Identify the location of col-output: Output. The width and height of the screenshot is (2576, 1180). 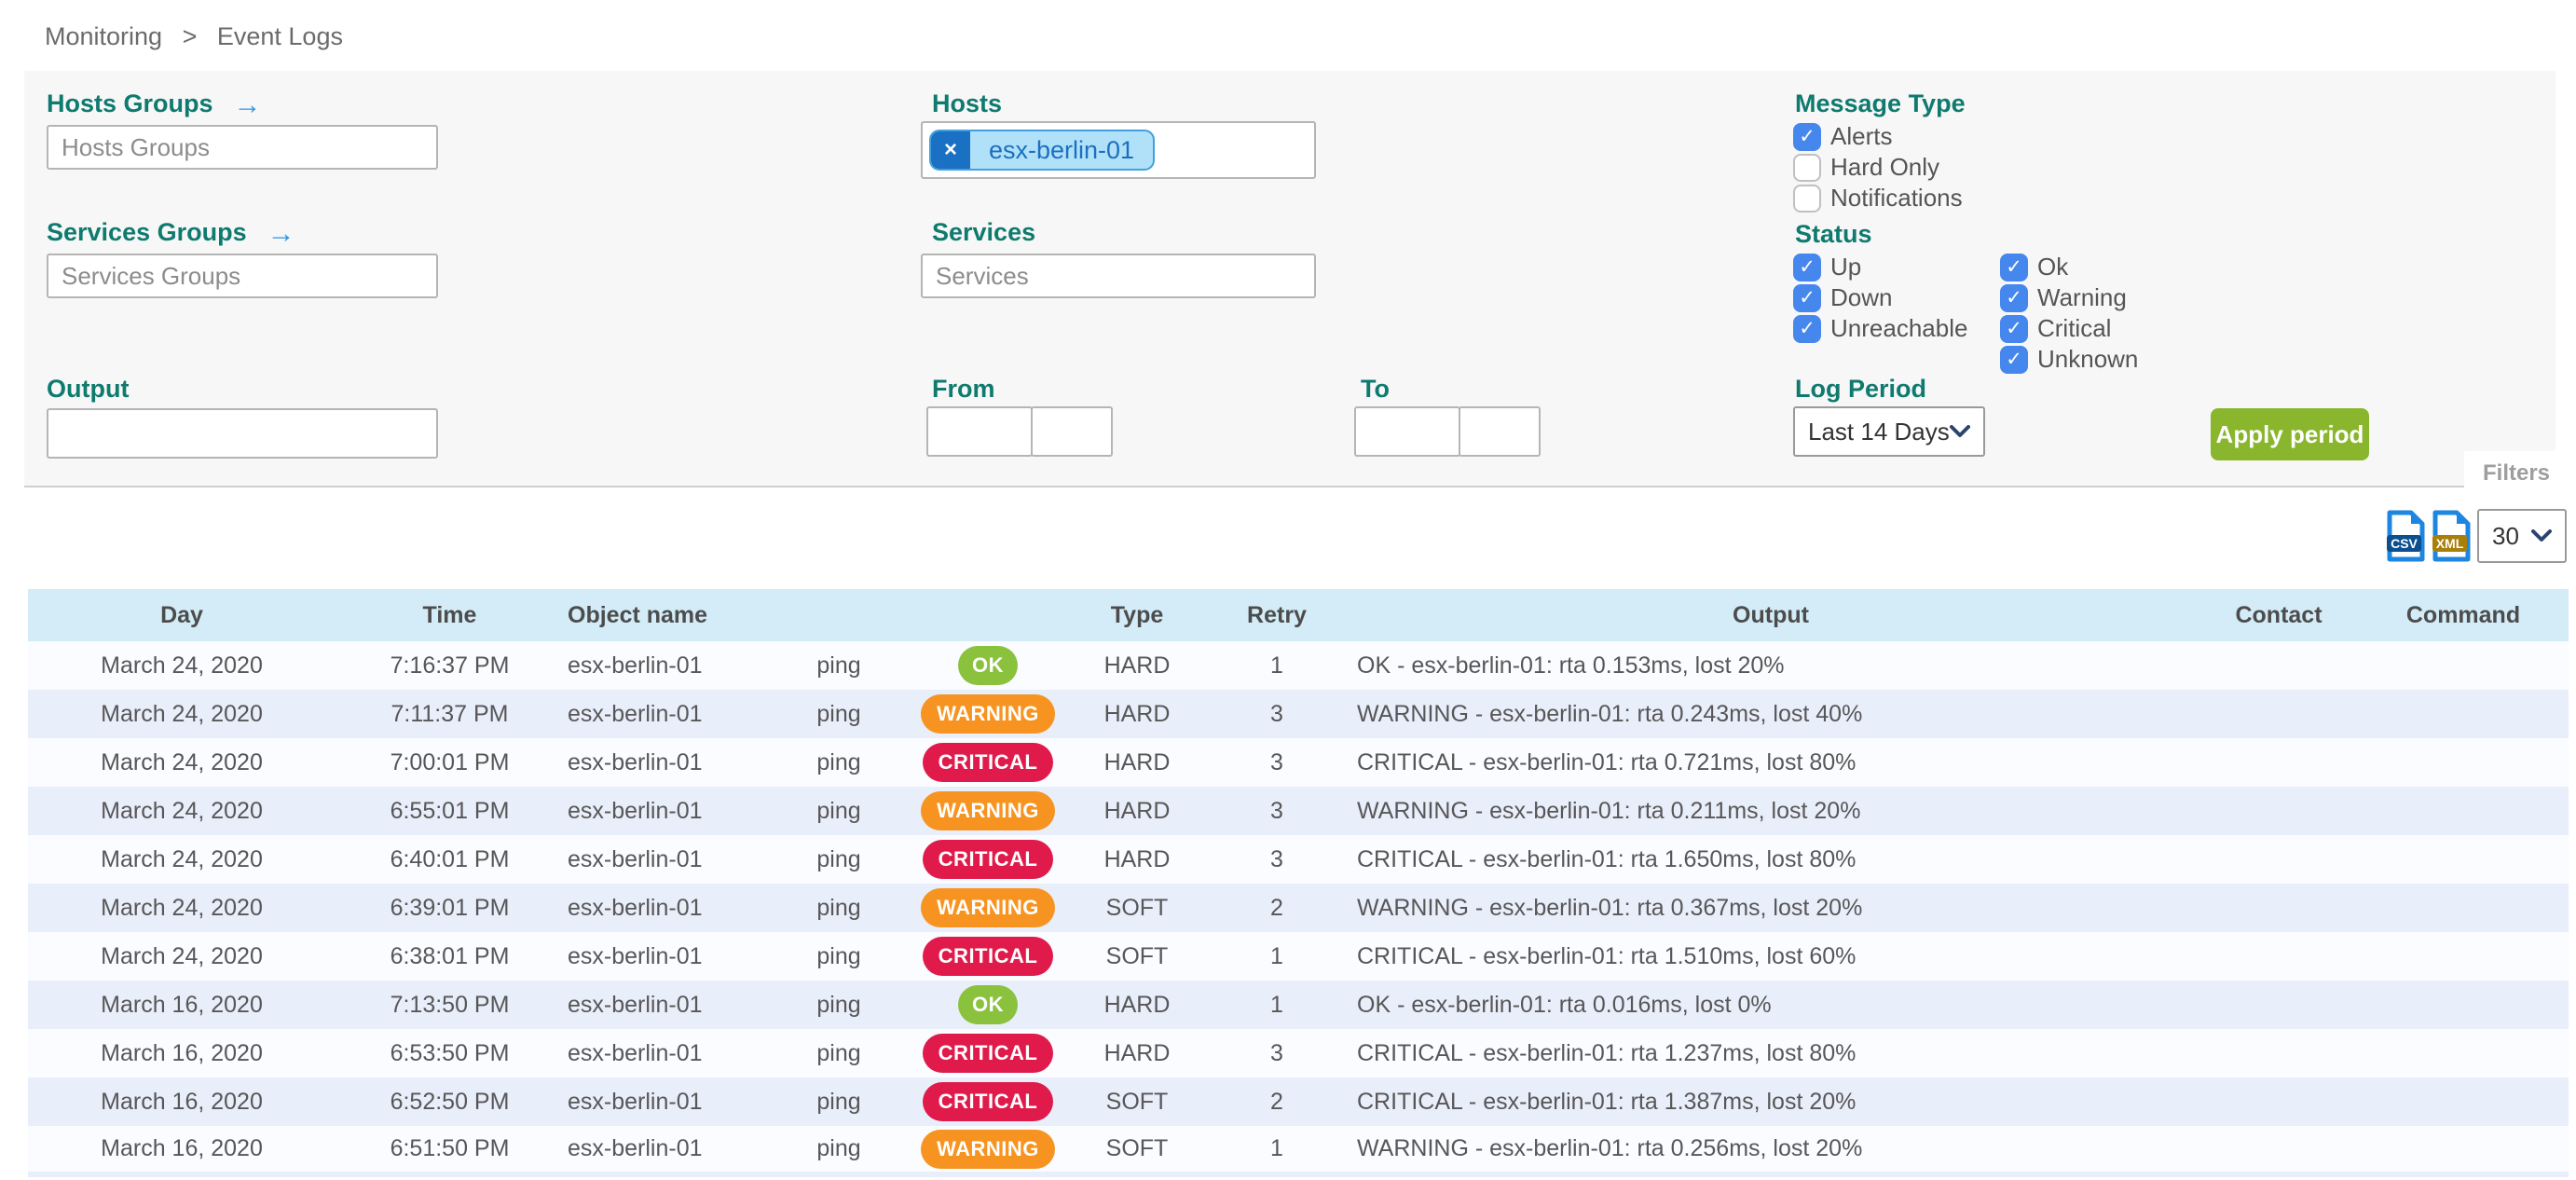
(1770, 615).